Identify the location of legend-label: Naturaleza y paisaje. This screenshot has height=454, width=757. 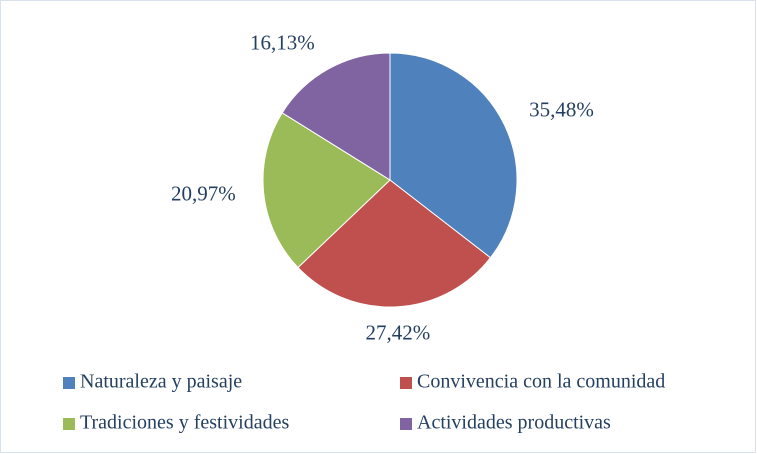
(161, 382).